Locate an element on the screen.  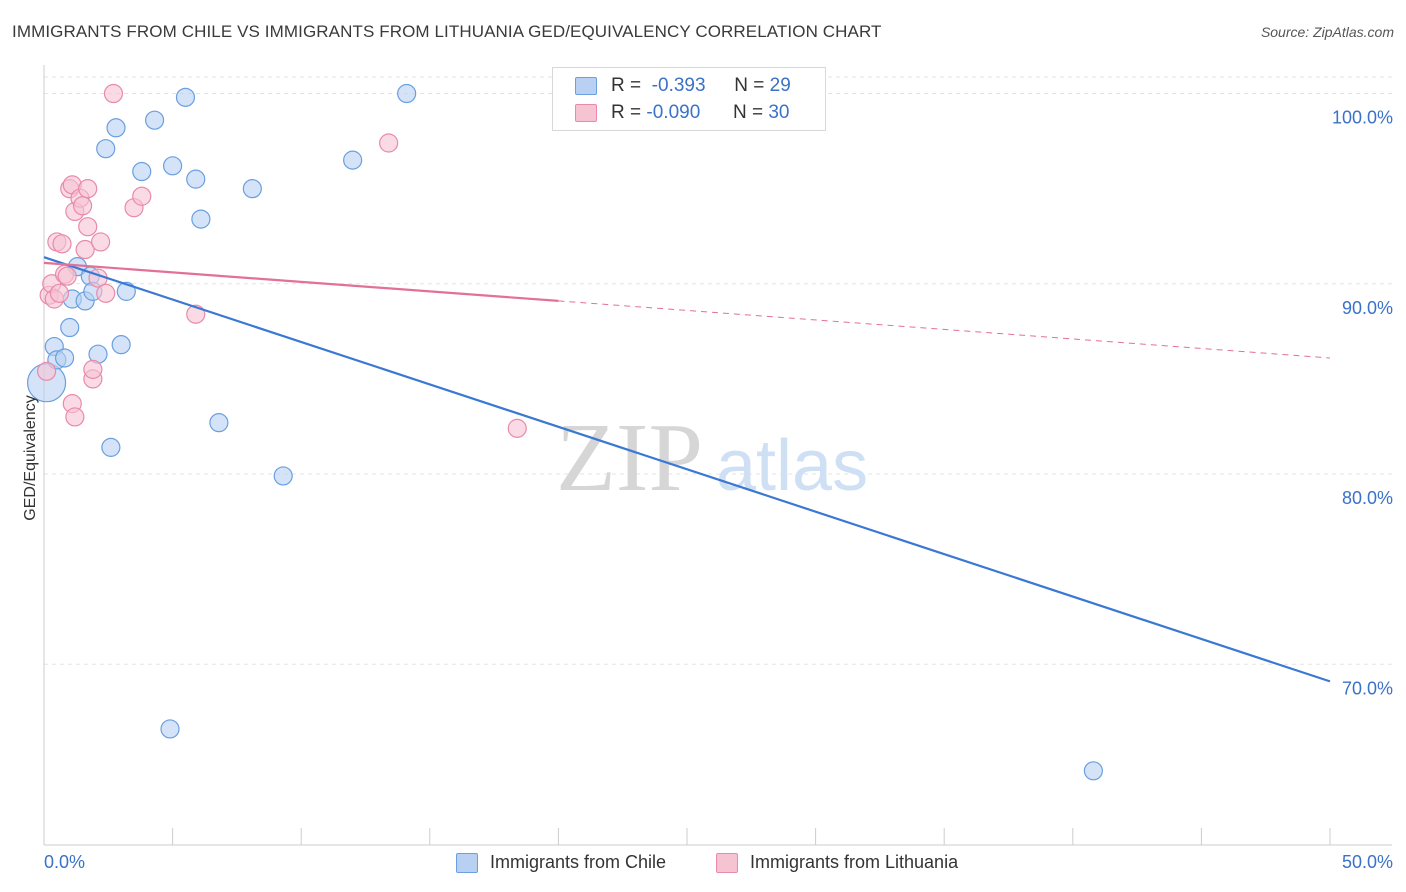
y-axis-label: GED/Equivalency is located at coordinates (30, 457).